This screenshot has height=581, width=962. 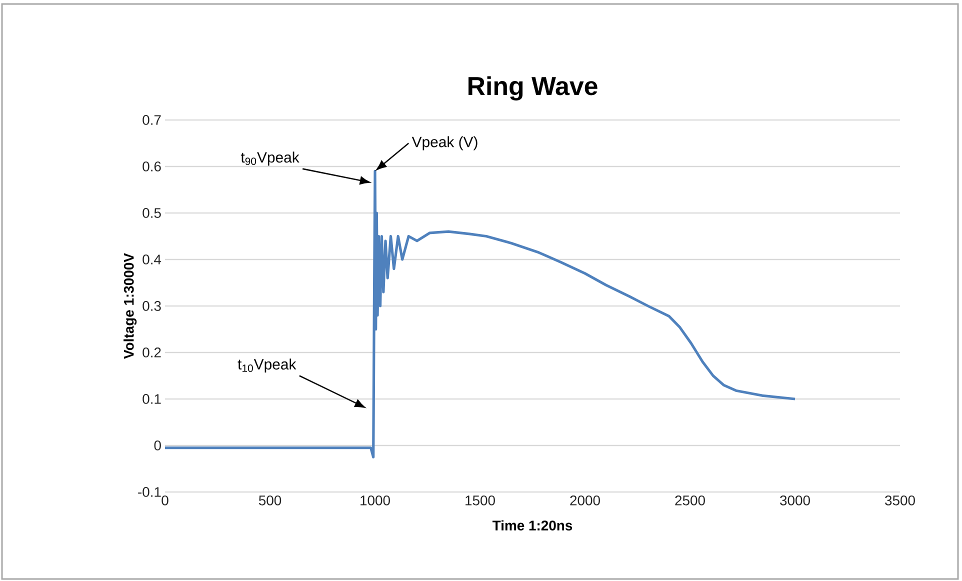 I want to click on annotation: Vpeak (V), so click(x=445, y=143).